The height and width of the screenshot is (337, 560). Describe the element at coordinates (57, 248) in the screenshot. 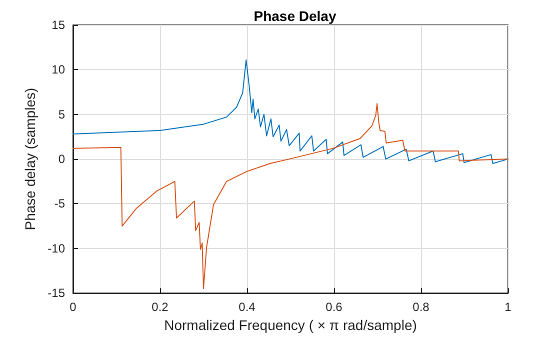

I see `y-tick-label: -10` at that location.